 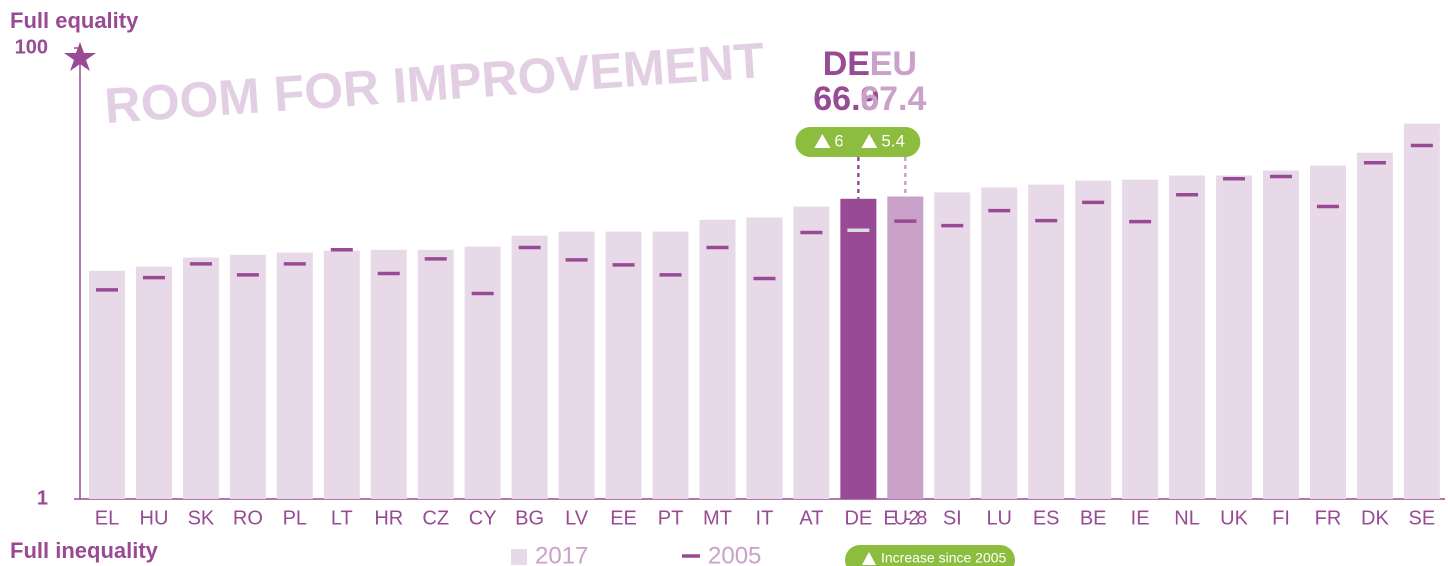 I want to click on top-label: Full equality, so click(x=74, y=20).